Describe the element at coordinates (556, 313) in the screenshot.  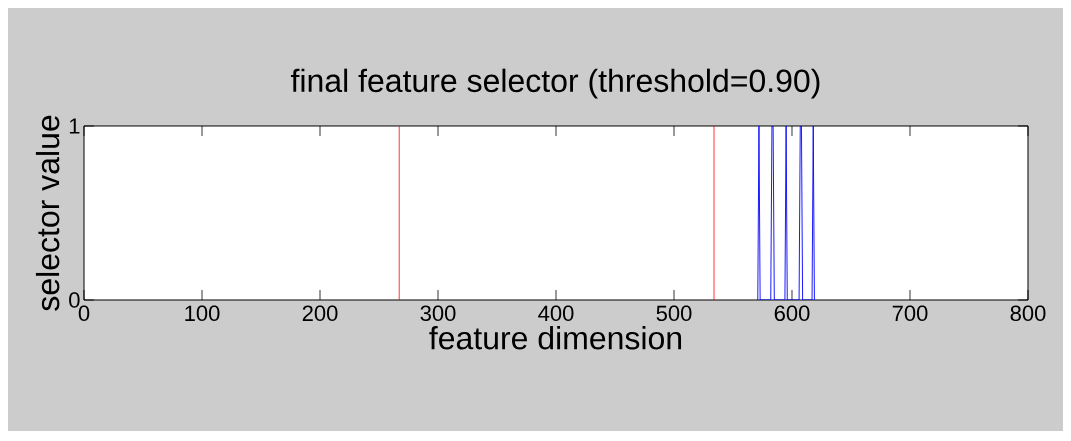
I see `x-tick-label: 400` at that location.